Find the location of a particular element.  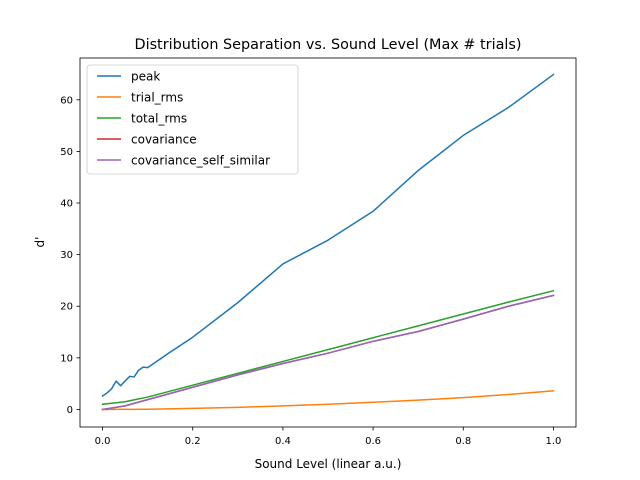

legend-entry-covariance-self-similar: covariance_self_similar is located at coordinates (200, 161).